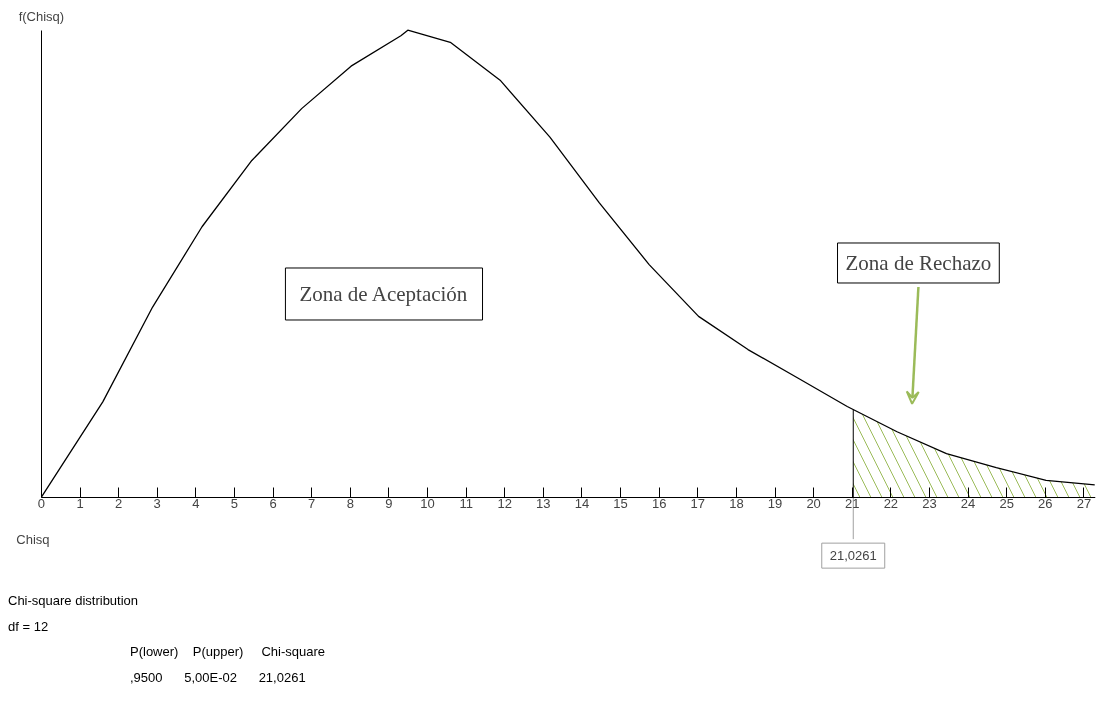  Describe the element at coordinates (813, 504) in the screenshot. I see `x-tick-label: 20` at that location.